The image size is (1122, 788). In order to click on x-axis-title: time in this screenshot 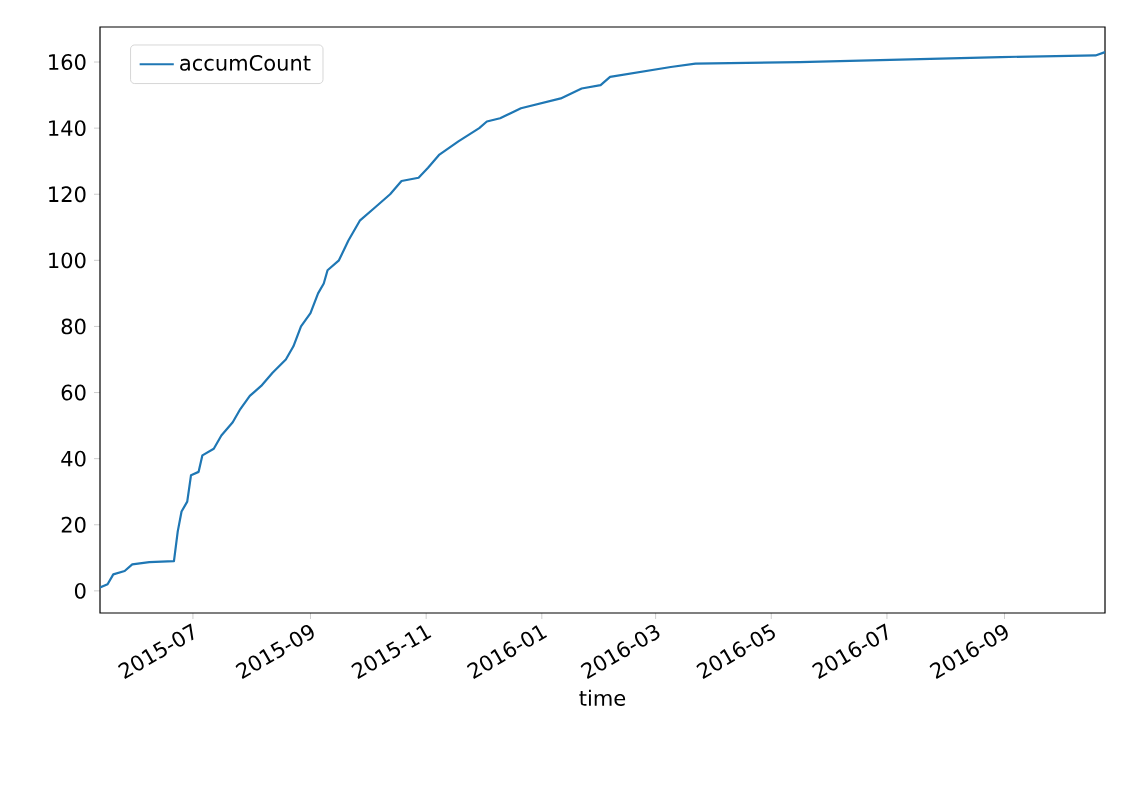, I will do `click(602, 697)`.